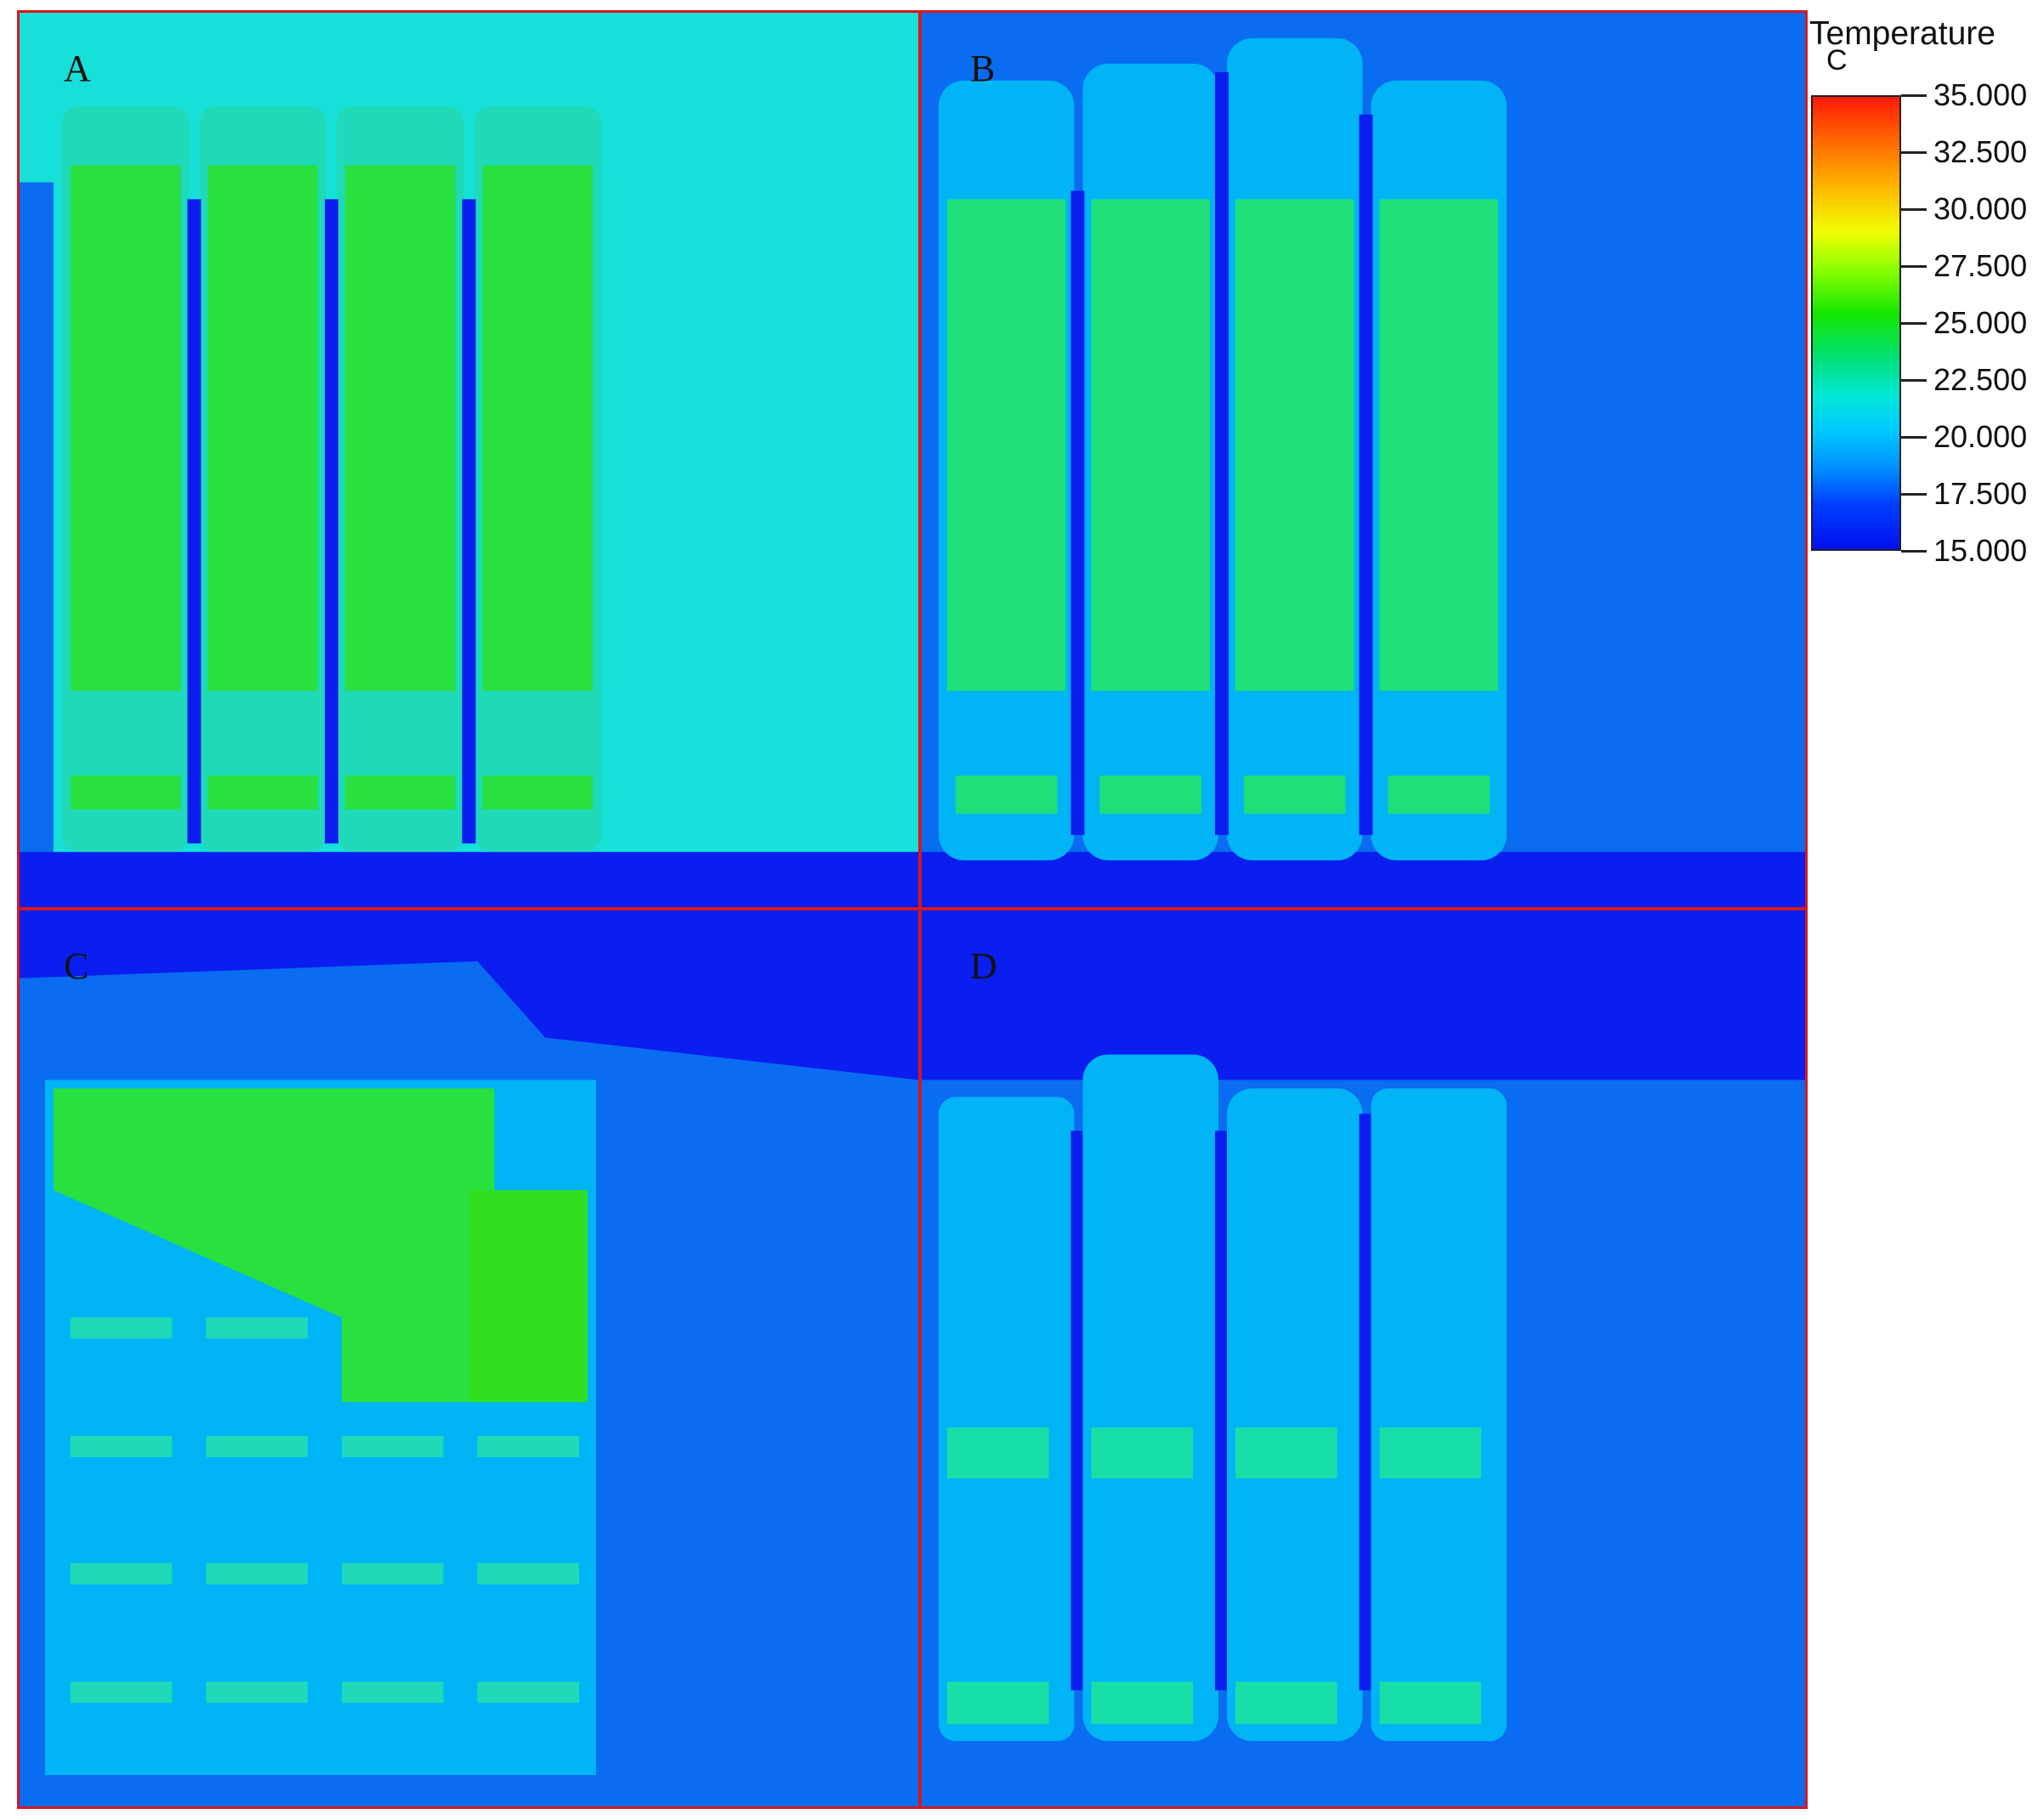 The width and height of the screenshot is (2044, 1820). I want to click on legend-tick-label: 15.000, so click(1981, 550).